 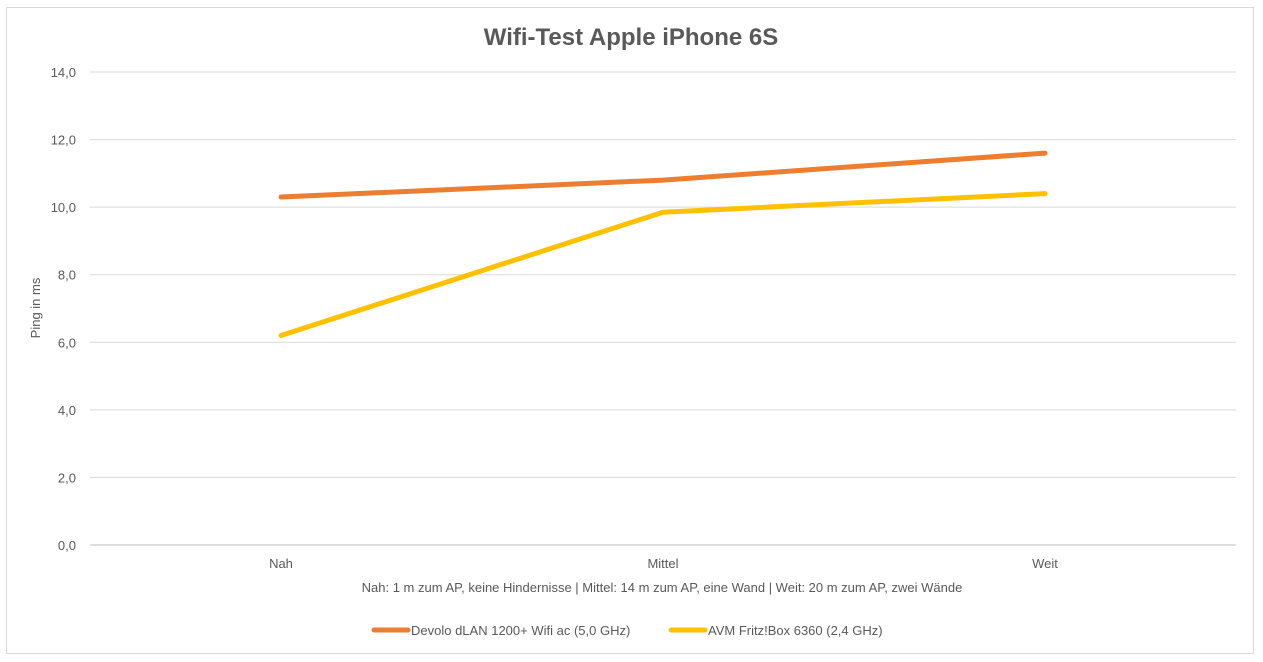 I want to click on x-tick-label: Weit, so click(x=1045, y=563).